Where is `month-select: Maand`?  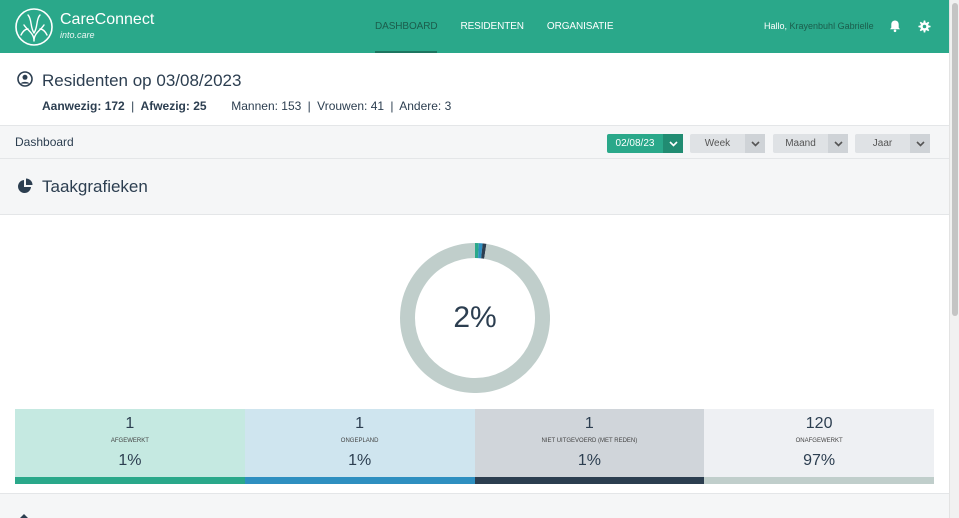 month-select: Maand is located at coordinates (810, 143).